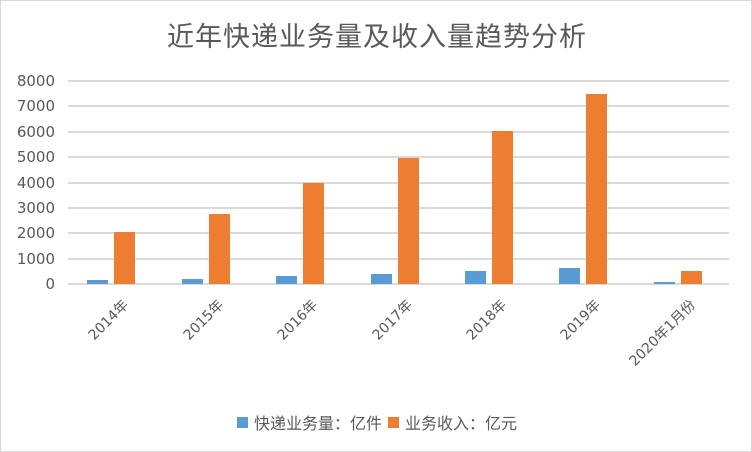  What do you see at coordinates (662, 333) in the screenshot?
I see `x-tick-label: 2020年1月份` at bounding box center [662, 333].